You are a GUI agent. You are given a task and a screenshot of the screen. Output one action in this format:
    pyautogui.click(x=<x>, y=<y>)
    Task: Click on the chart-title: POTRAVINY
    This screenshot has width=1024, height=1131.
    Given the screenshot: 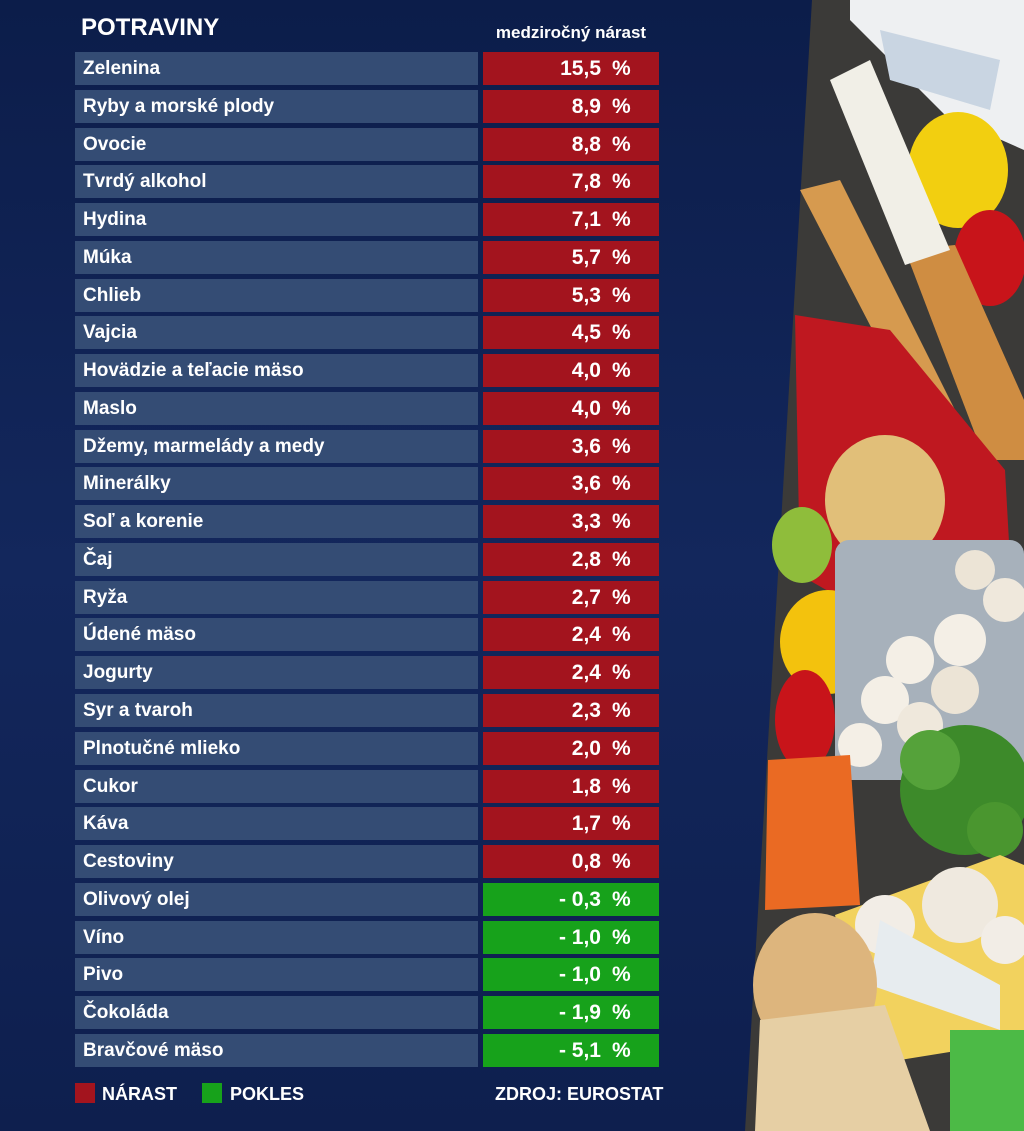 What is the action you would take?
    pyautogui.click(x=150, y=27)
    